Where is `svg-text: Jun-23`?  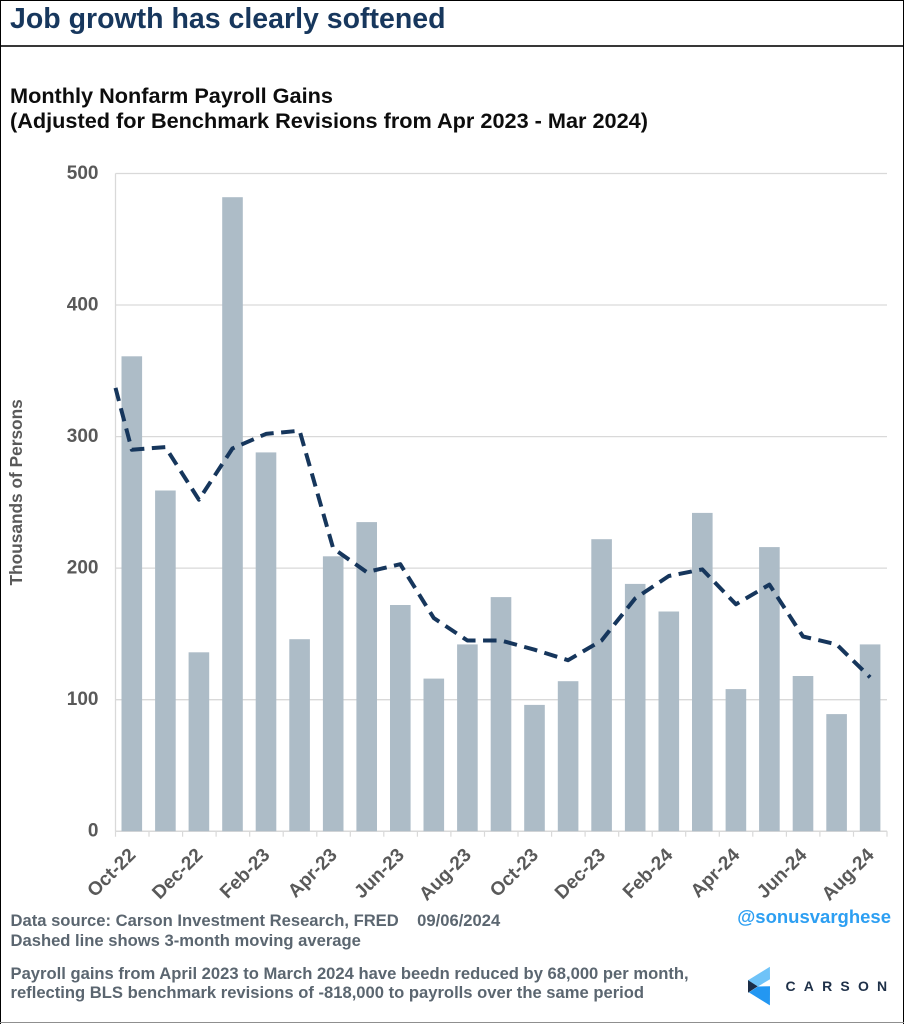 svg-text: Jun-23 is located at coordinates (380, 874).